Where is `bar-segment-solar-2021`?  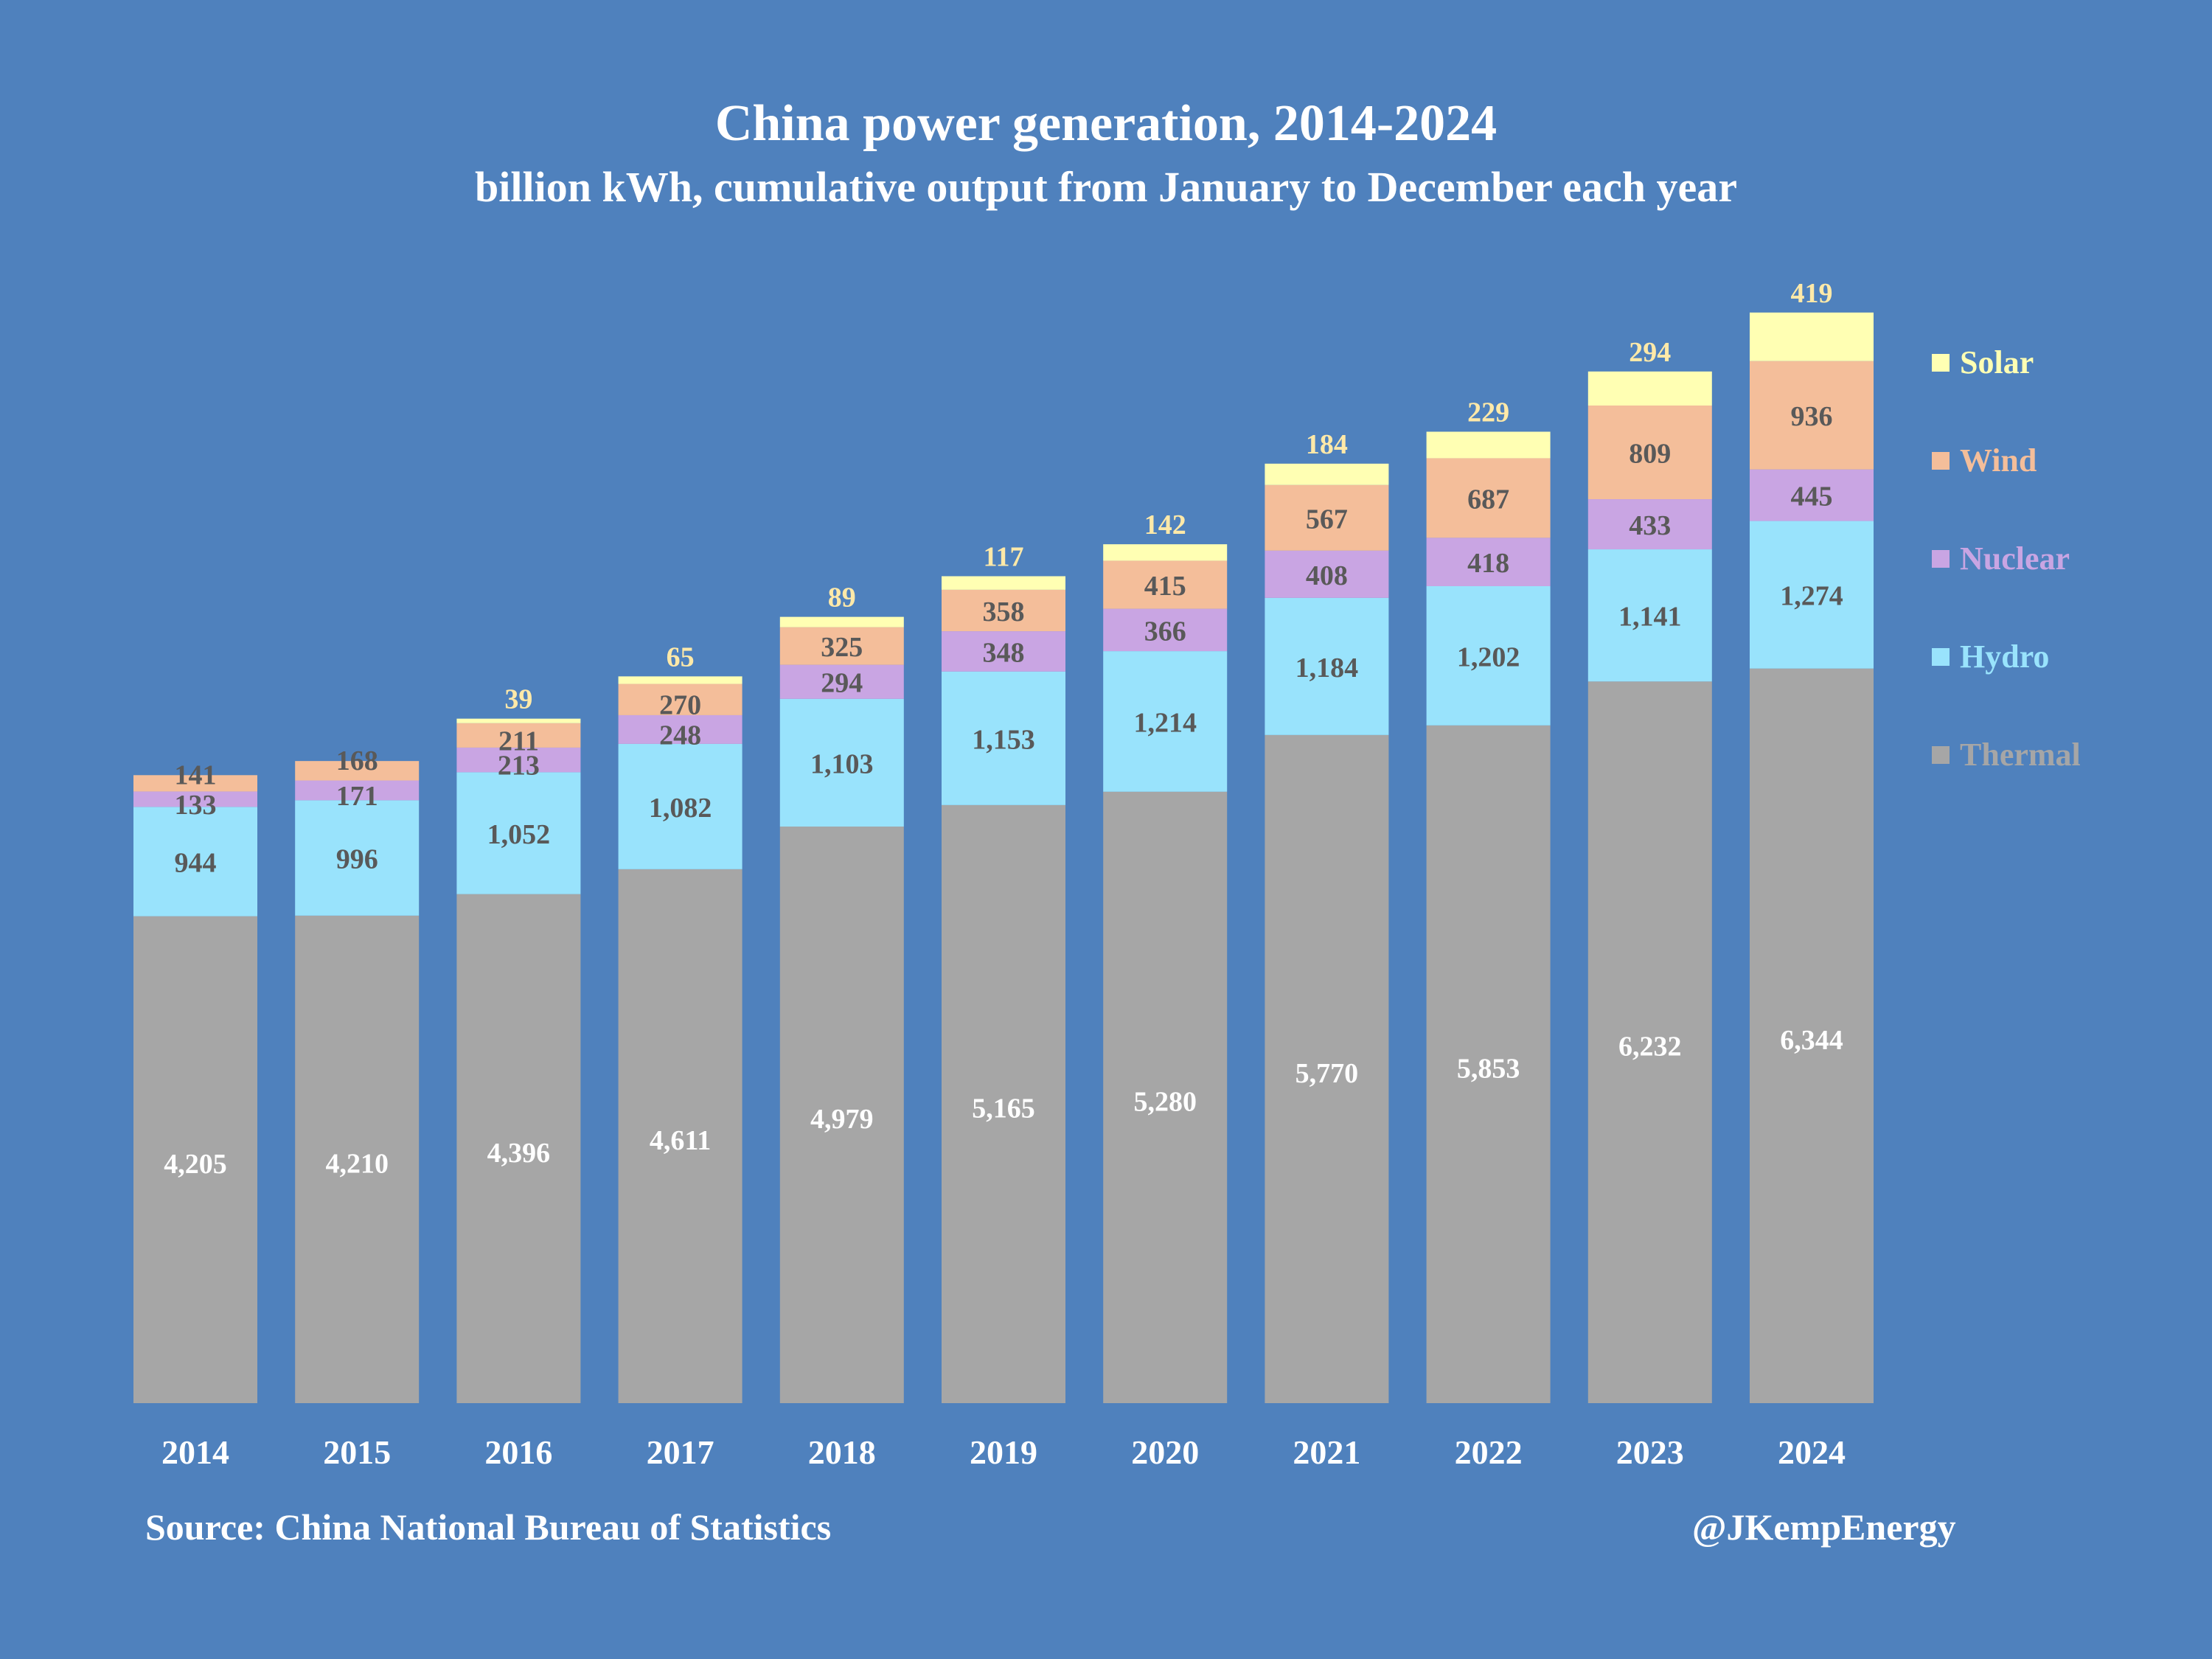
bar-segment-solar-2021 is located at coordinates (1327, 474).